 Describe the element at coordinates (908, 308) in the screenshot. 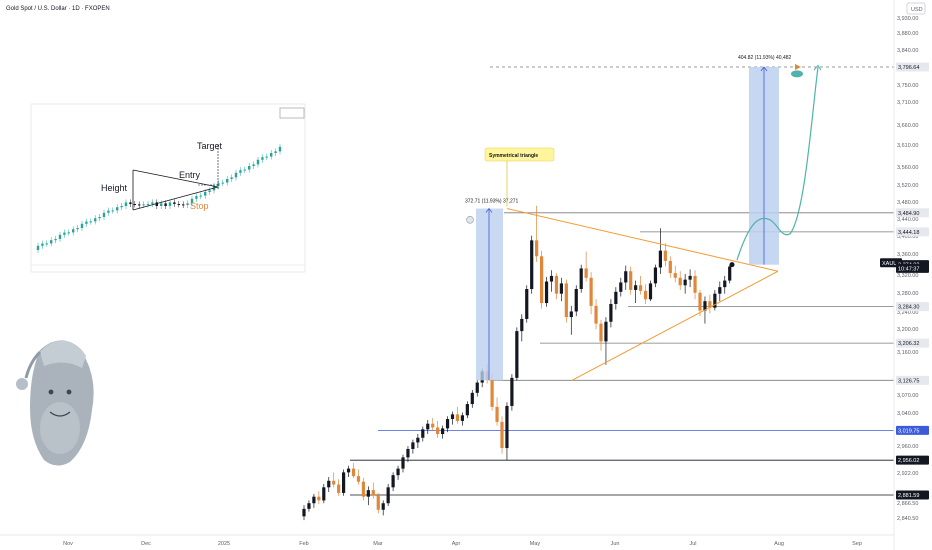

I see `price-axis-label-text: 3,284.30` at that location.